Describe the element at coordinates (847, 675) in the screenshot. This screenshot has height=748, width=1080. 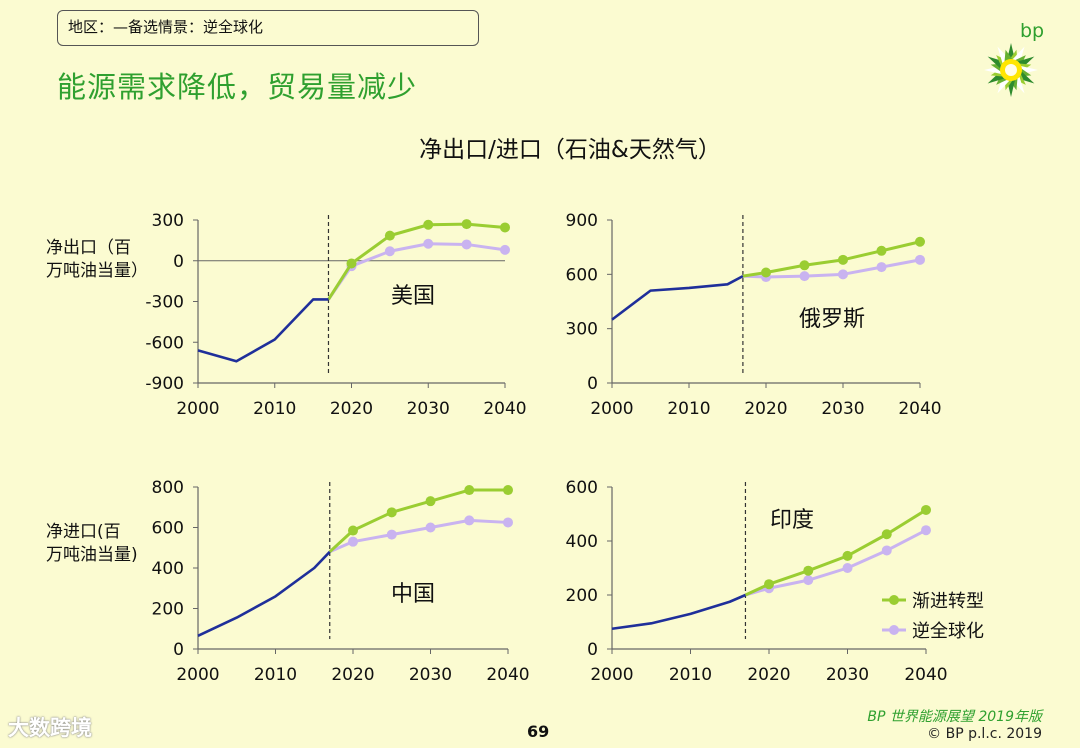
I see `india-x-tick-label: 2030` at that location.